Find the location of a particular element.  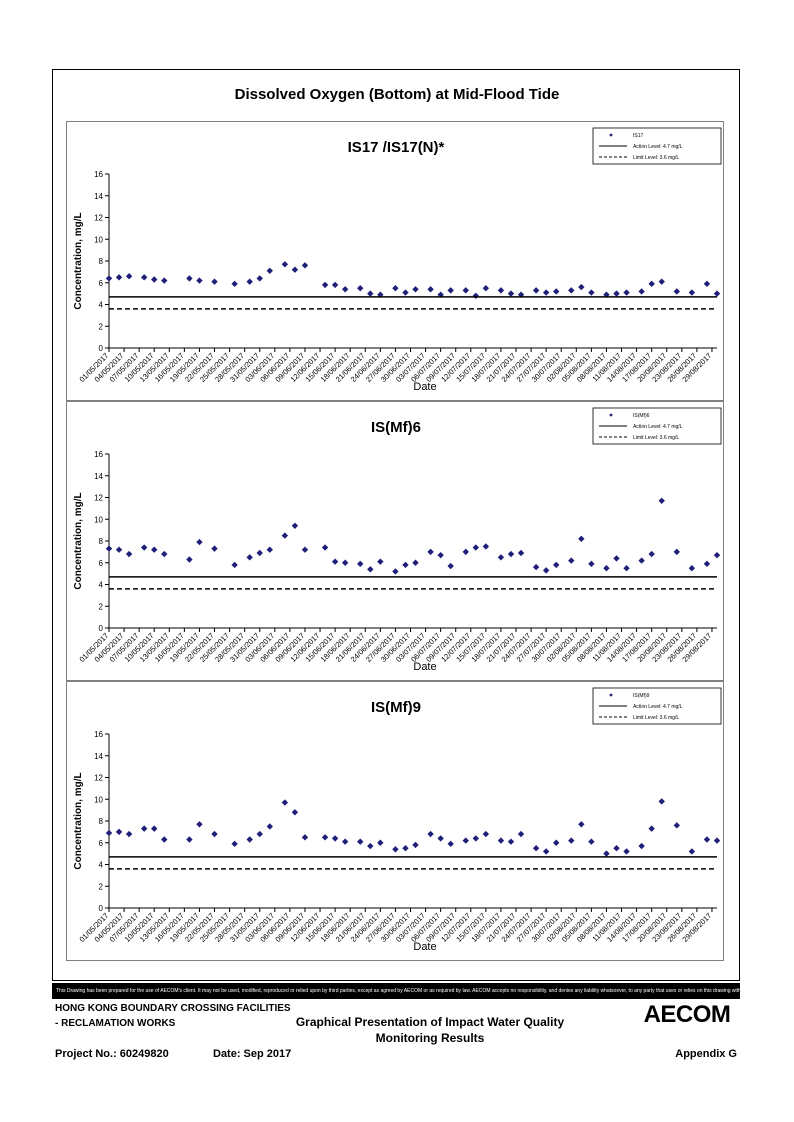

y-tick-label: 0 is located at coordinates (101, 908).